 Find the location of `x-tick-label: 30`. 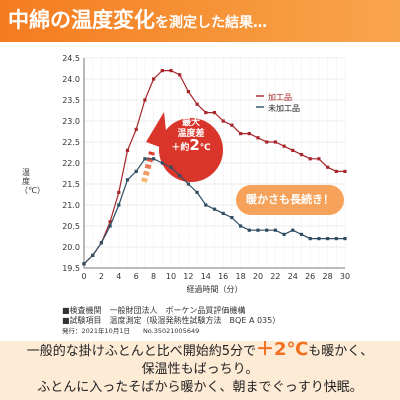

x-tick-label: 30 is located at coordinates (345, 276).